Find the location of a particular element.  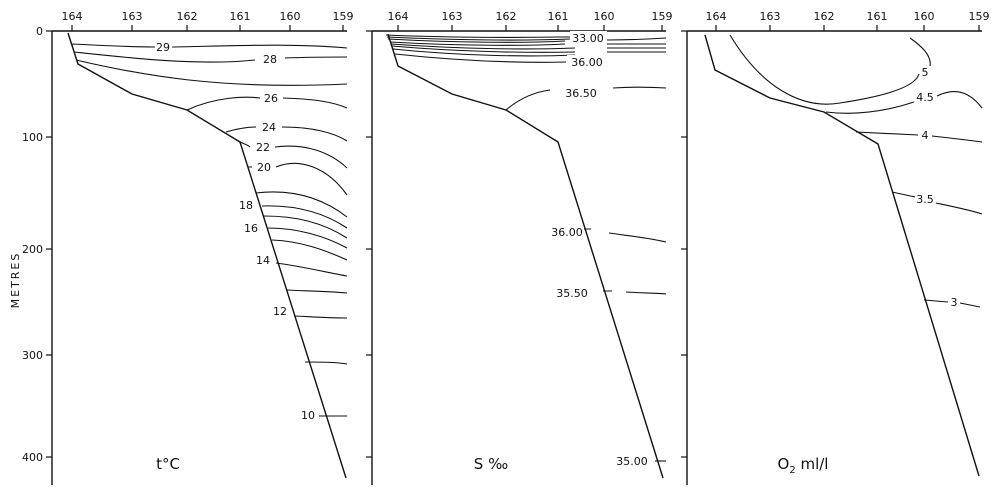

panel-2-contour-labels: 33.00 36.00 36.50 36.00 35.50 35.00 is located at coordinates (599, 249).